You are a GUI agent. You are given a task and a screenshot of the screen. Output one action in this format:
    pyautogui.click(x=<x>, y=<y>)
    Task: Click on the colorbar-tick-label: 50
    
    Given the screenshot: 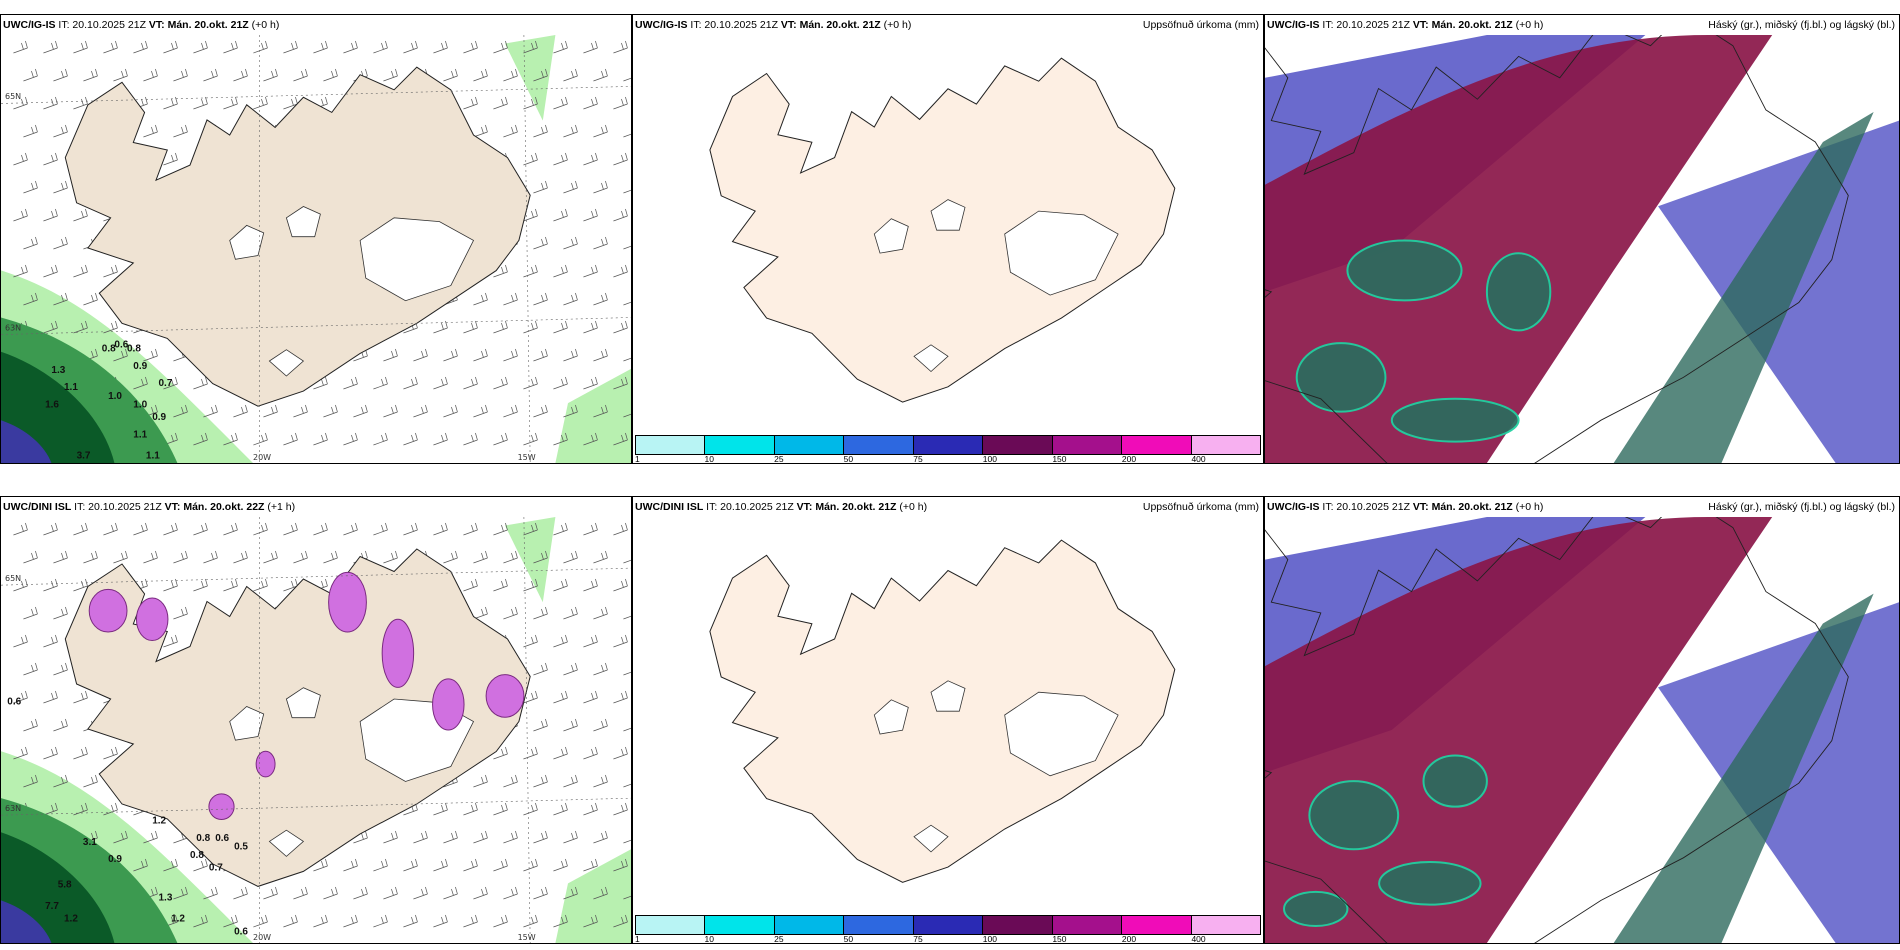 What is the action you would take?
    pyautogui.click(x=848, y=459)
    